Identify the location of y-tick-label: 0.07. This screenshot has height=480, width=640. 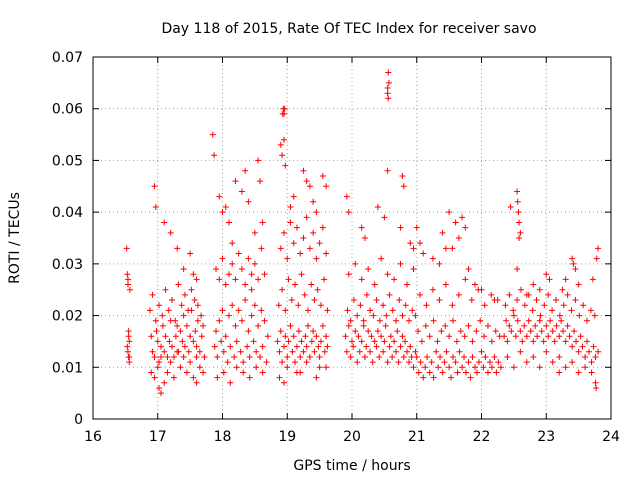
(67, 58).